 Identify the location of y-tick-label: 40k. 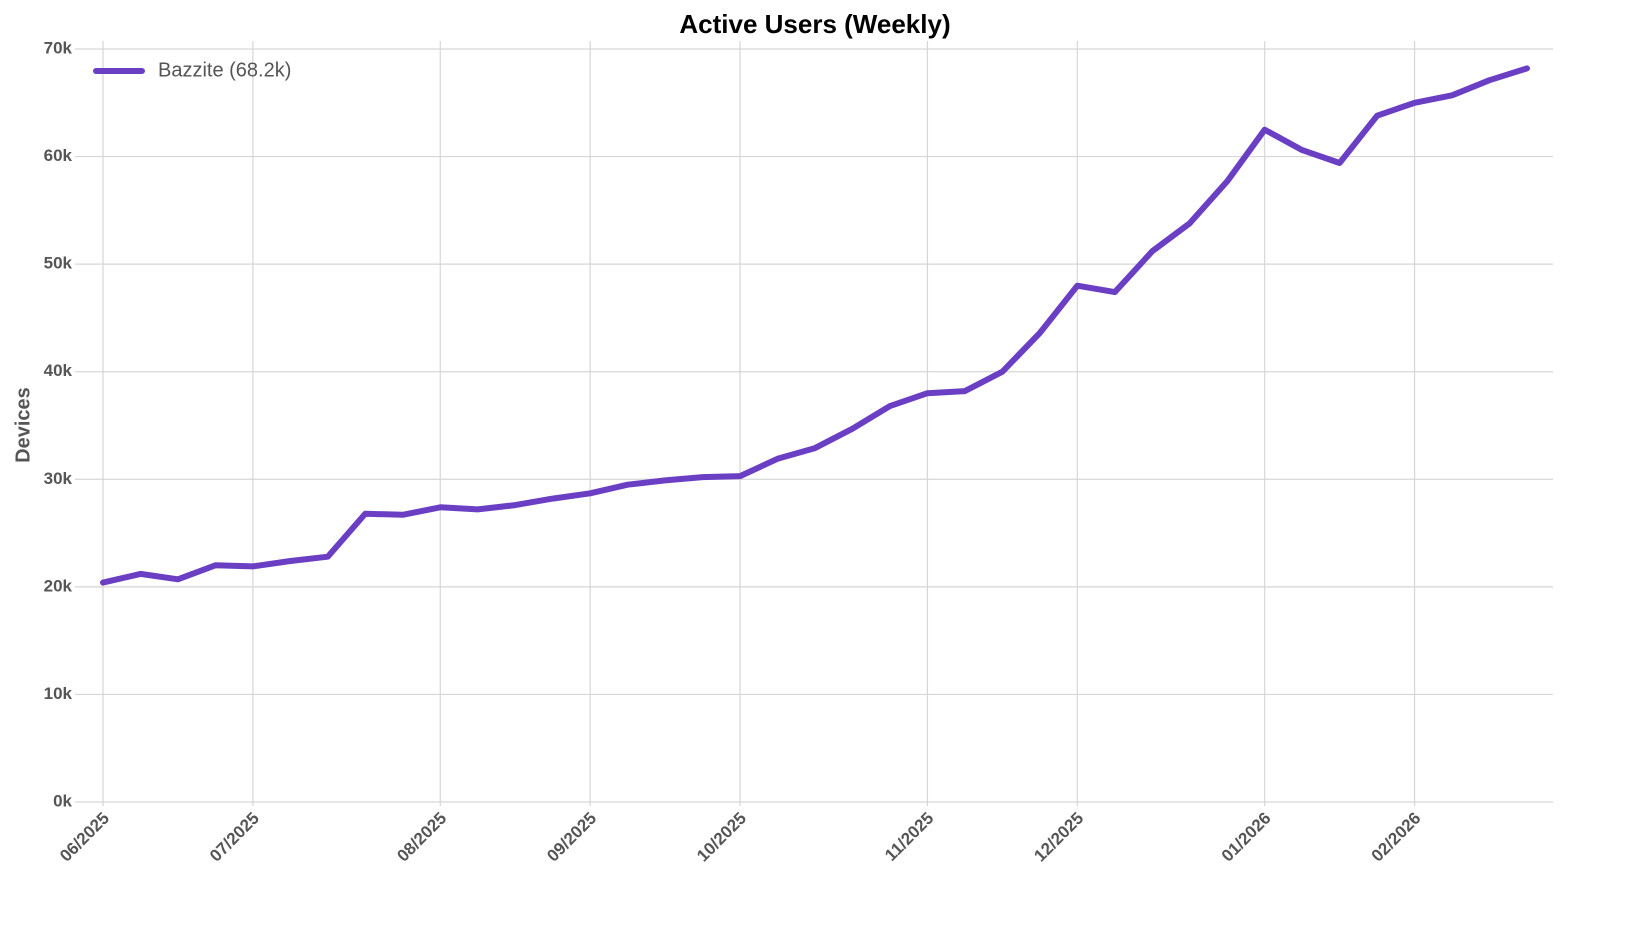
(58, 370).